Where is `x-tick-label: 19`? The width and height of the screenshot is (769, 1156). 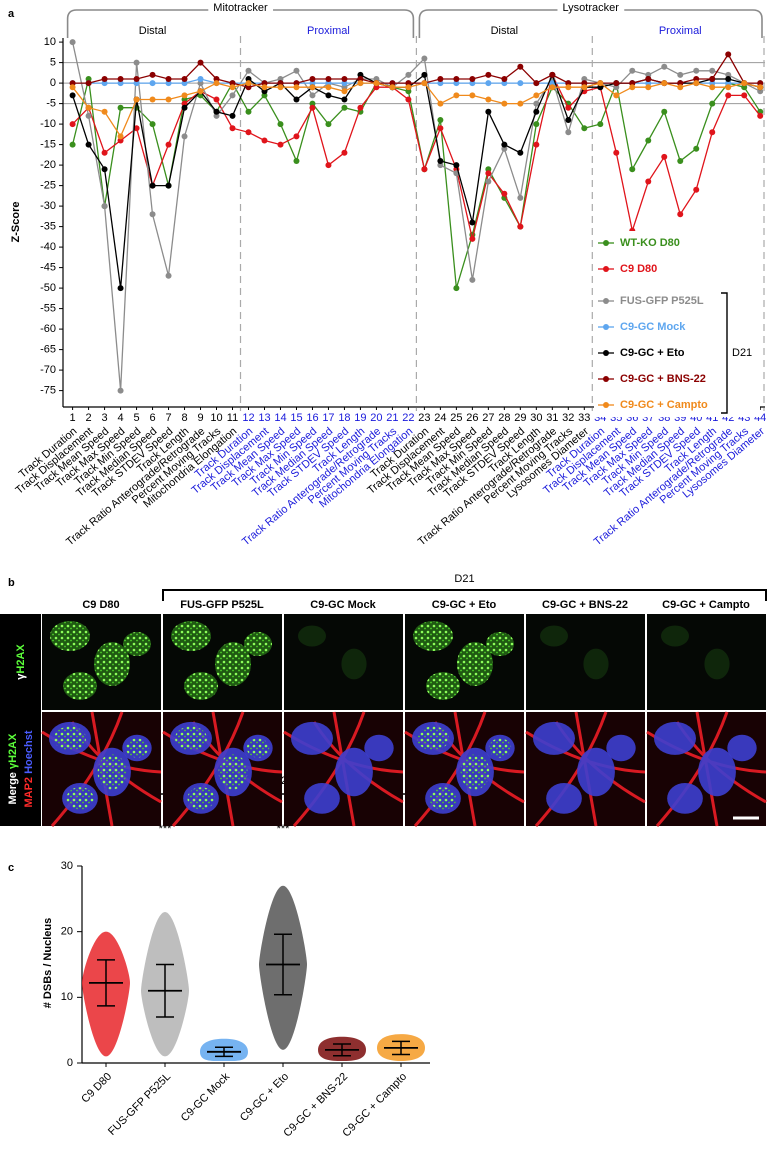
x-tick-label: 19 is located at coordinates (360, 418).